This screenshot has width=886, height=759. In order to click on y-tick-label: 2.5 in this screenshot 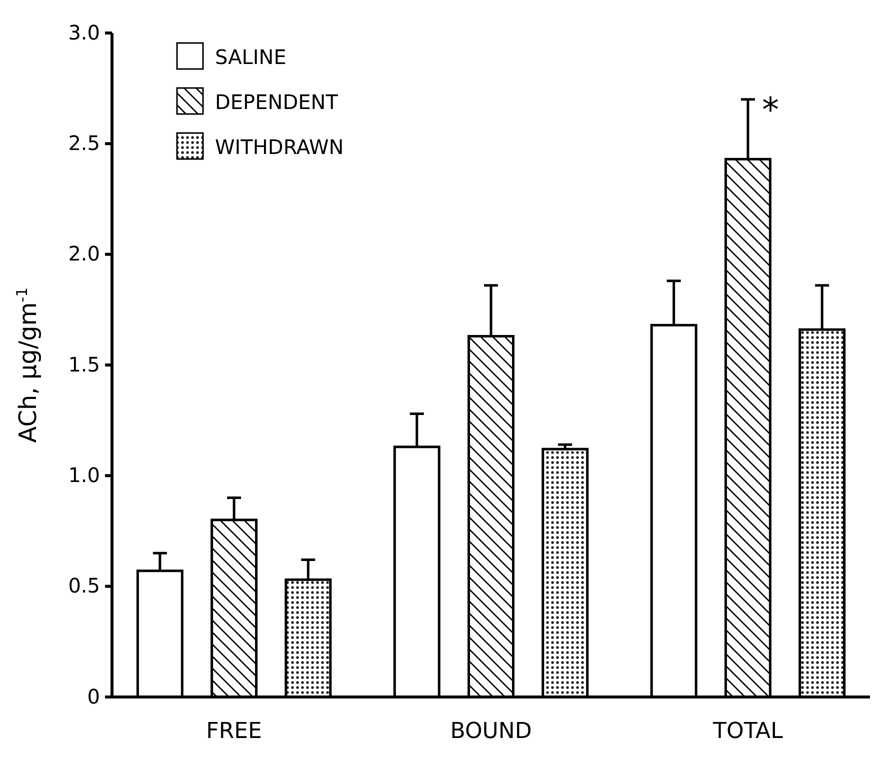, I will do `click(84, 143)`.